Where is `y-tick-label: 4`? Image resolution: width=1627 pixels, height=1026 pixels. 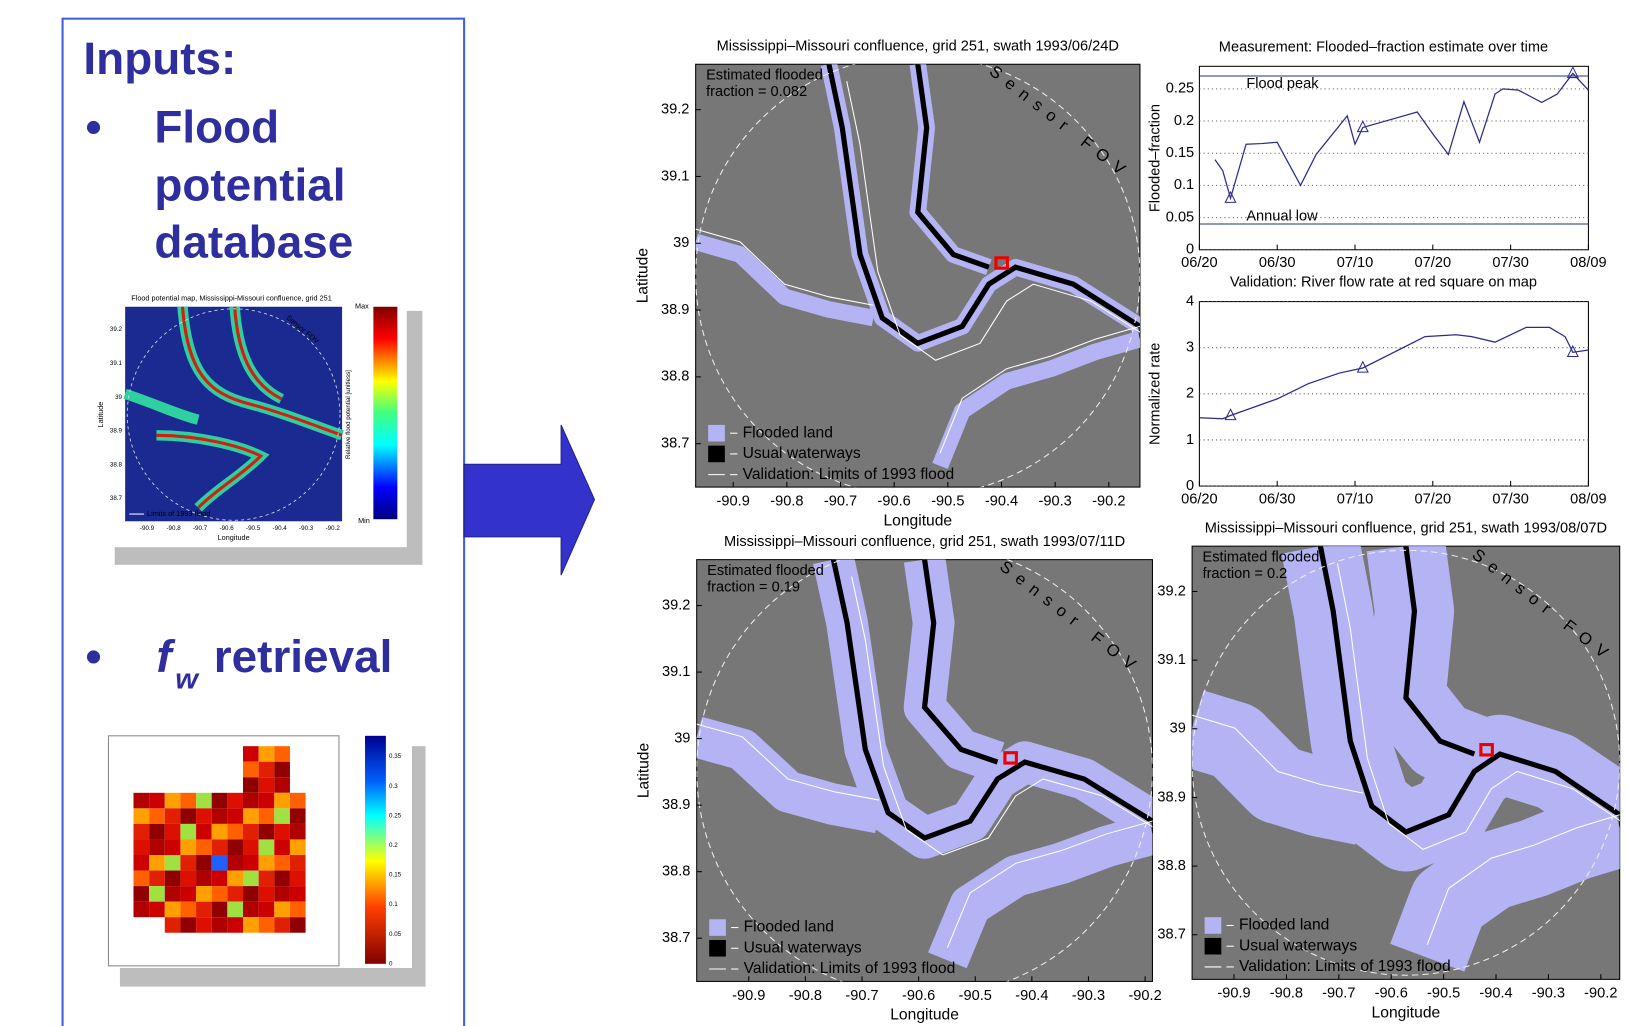 y-tick-label: 4 is located at coordinates (1190, 301).